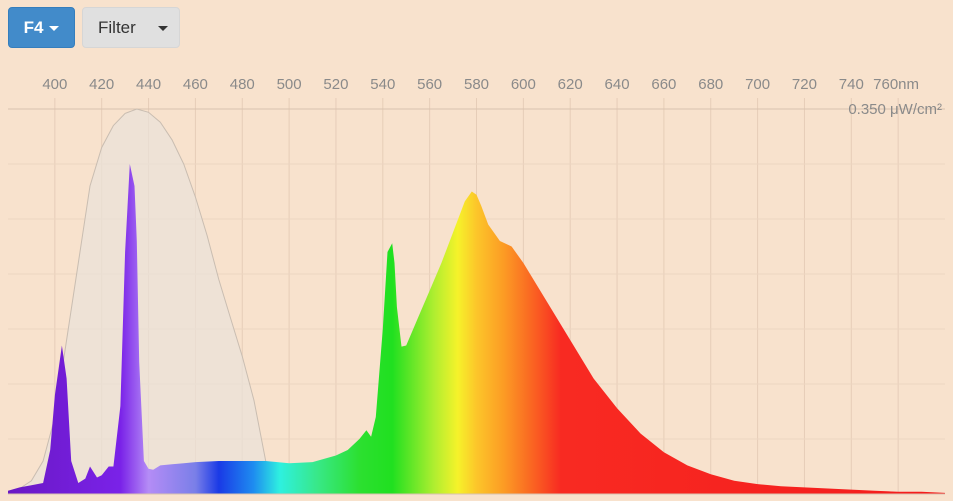  I want to click on filter-dropdown-button: Filter, so click(131, 27).